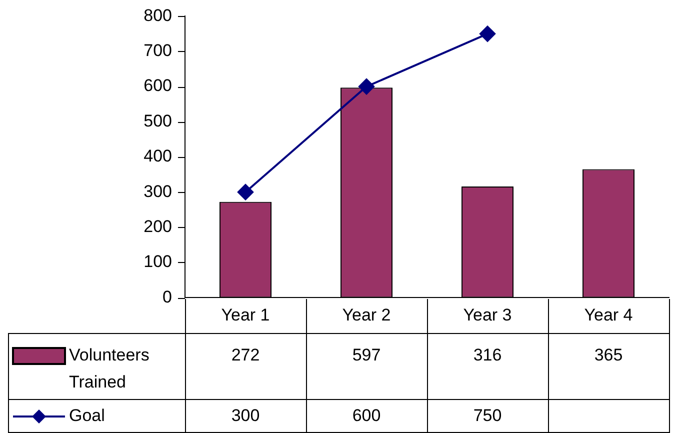 This screenshot has height=433, width=678. I want to click on y-tick-label: 0, so click(167, 296).